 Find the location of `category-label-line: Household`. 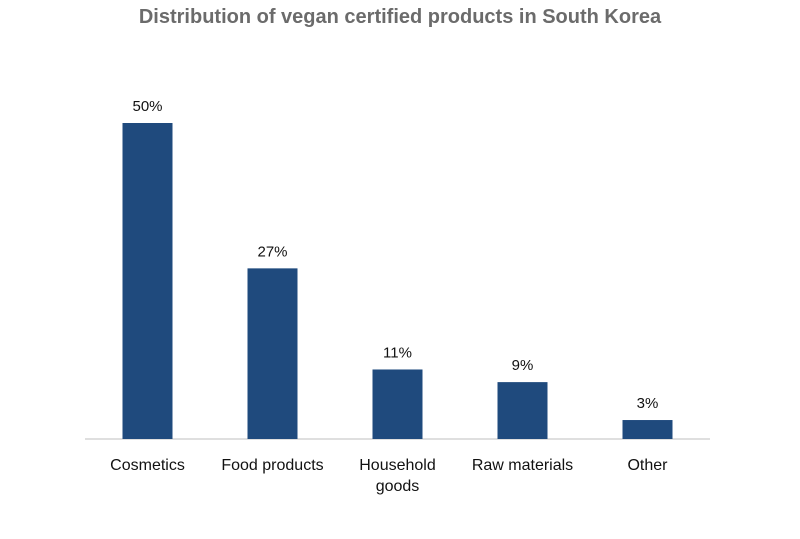

category-label-line: Household is located at coordinates (397, 465).